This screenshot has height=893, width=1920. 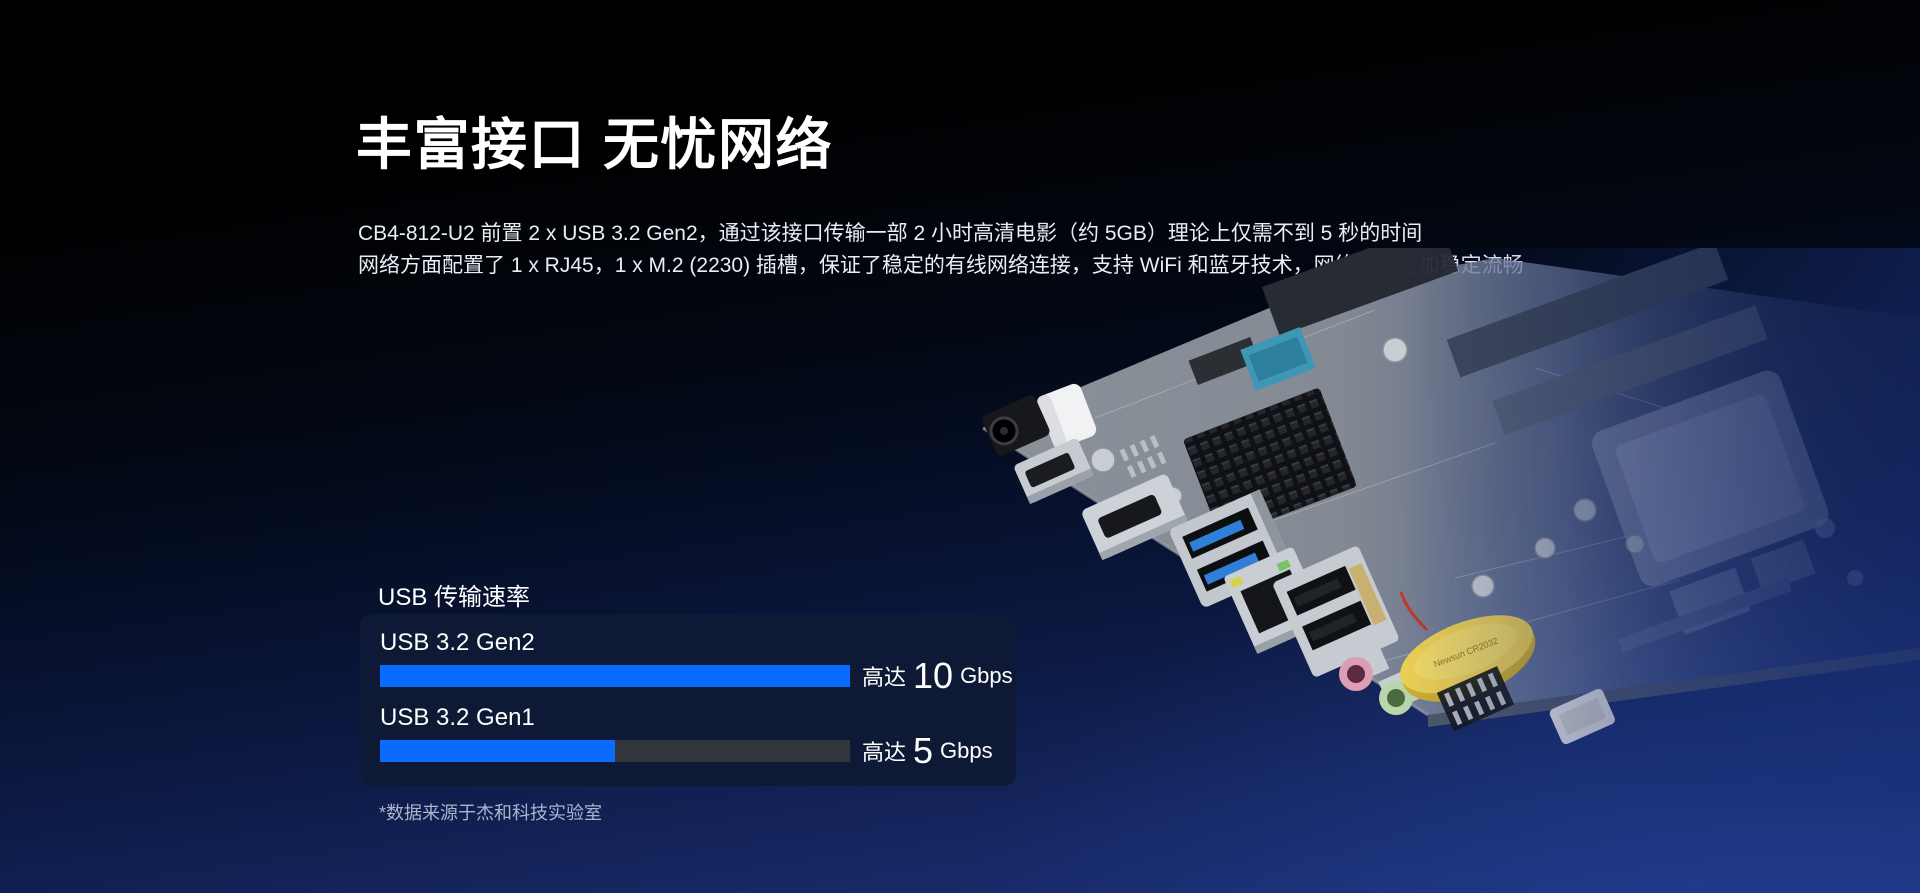 What do you see at coordinates (497, 751) in the screenshot?
I see `bar-fill-gen1` at bounding box center [497, 751].